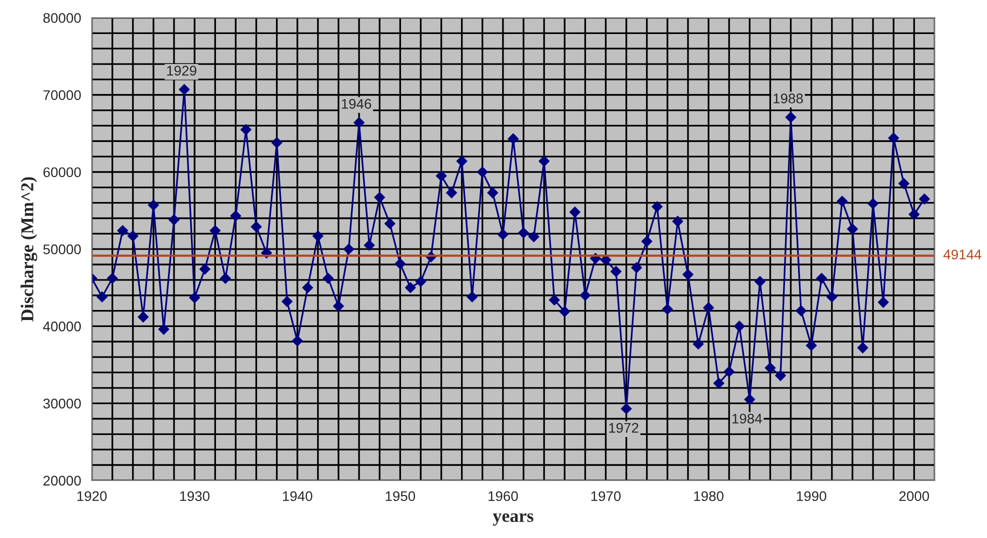 The height and width of the screenshot is (538, 987). What do you see at coordinates (962, 255) in the screenshot?
I see `ref-line-label: 49144` at bounding box center [962, 255].